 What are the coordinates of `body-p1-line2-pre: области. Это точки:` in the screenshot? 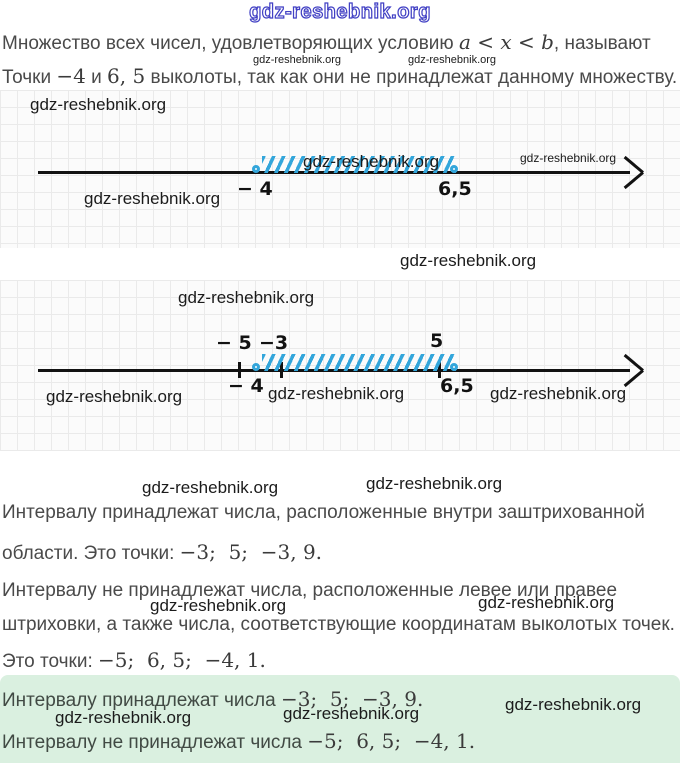 It's located at (91, 553).